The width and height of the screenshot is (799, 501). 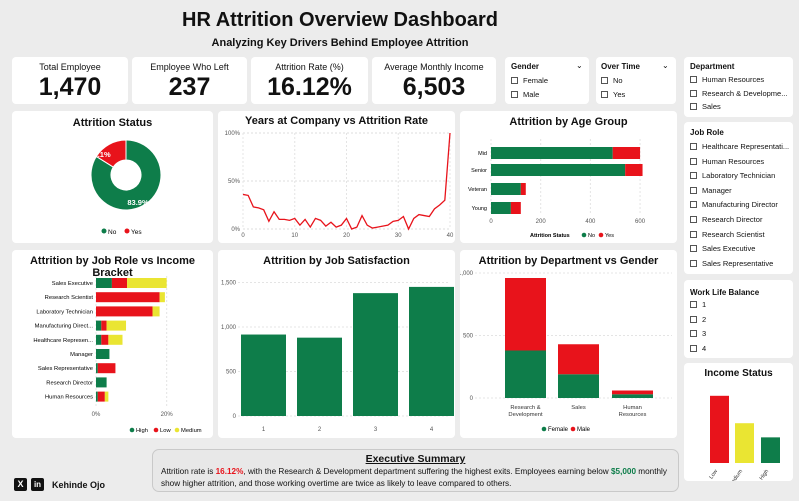 I want to click on x-tick-label: 20, so click(x=346, y=236).